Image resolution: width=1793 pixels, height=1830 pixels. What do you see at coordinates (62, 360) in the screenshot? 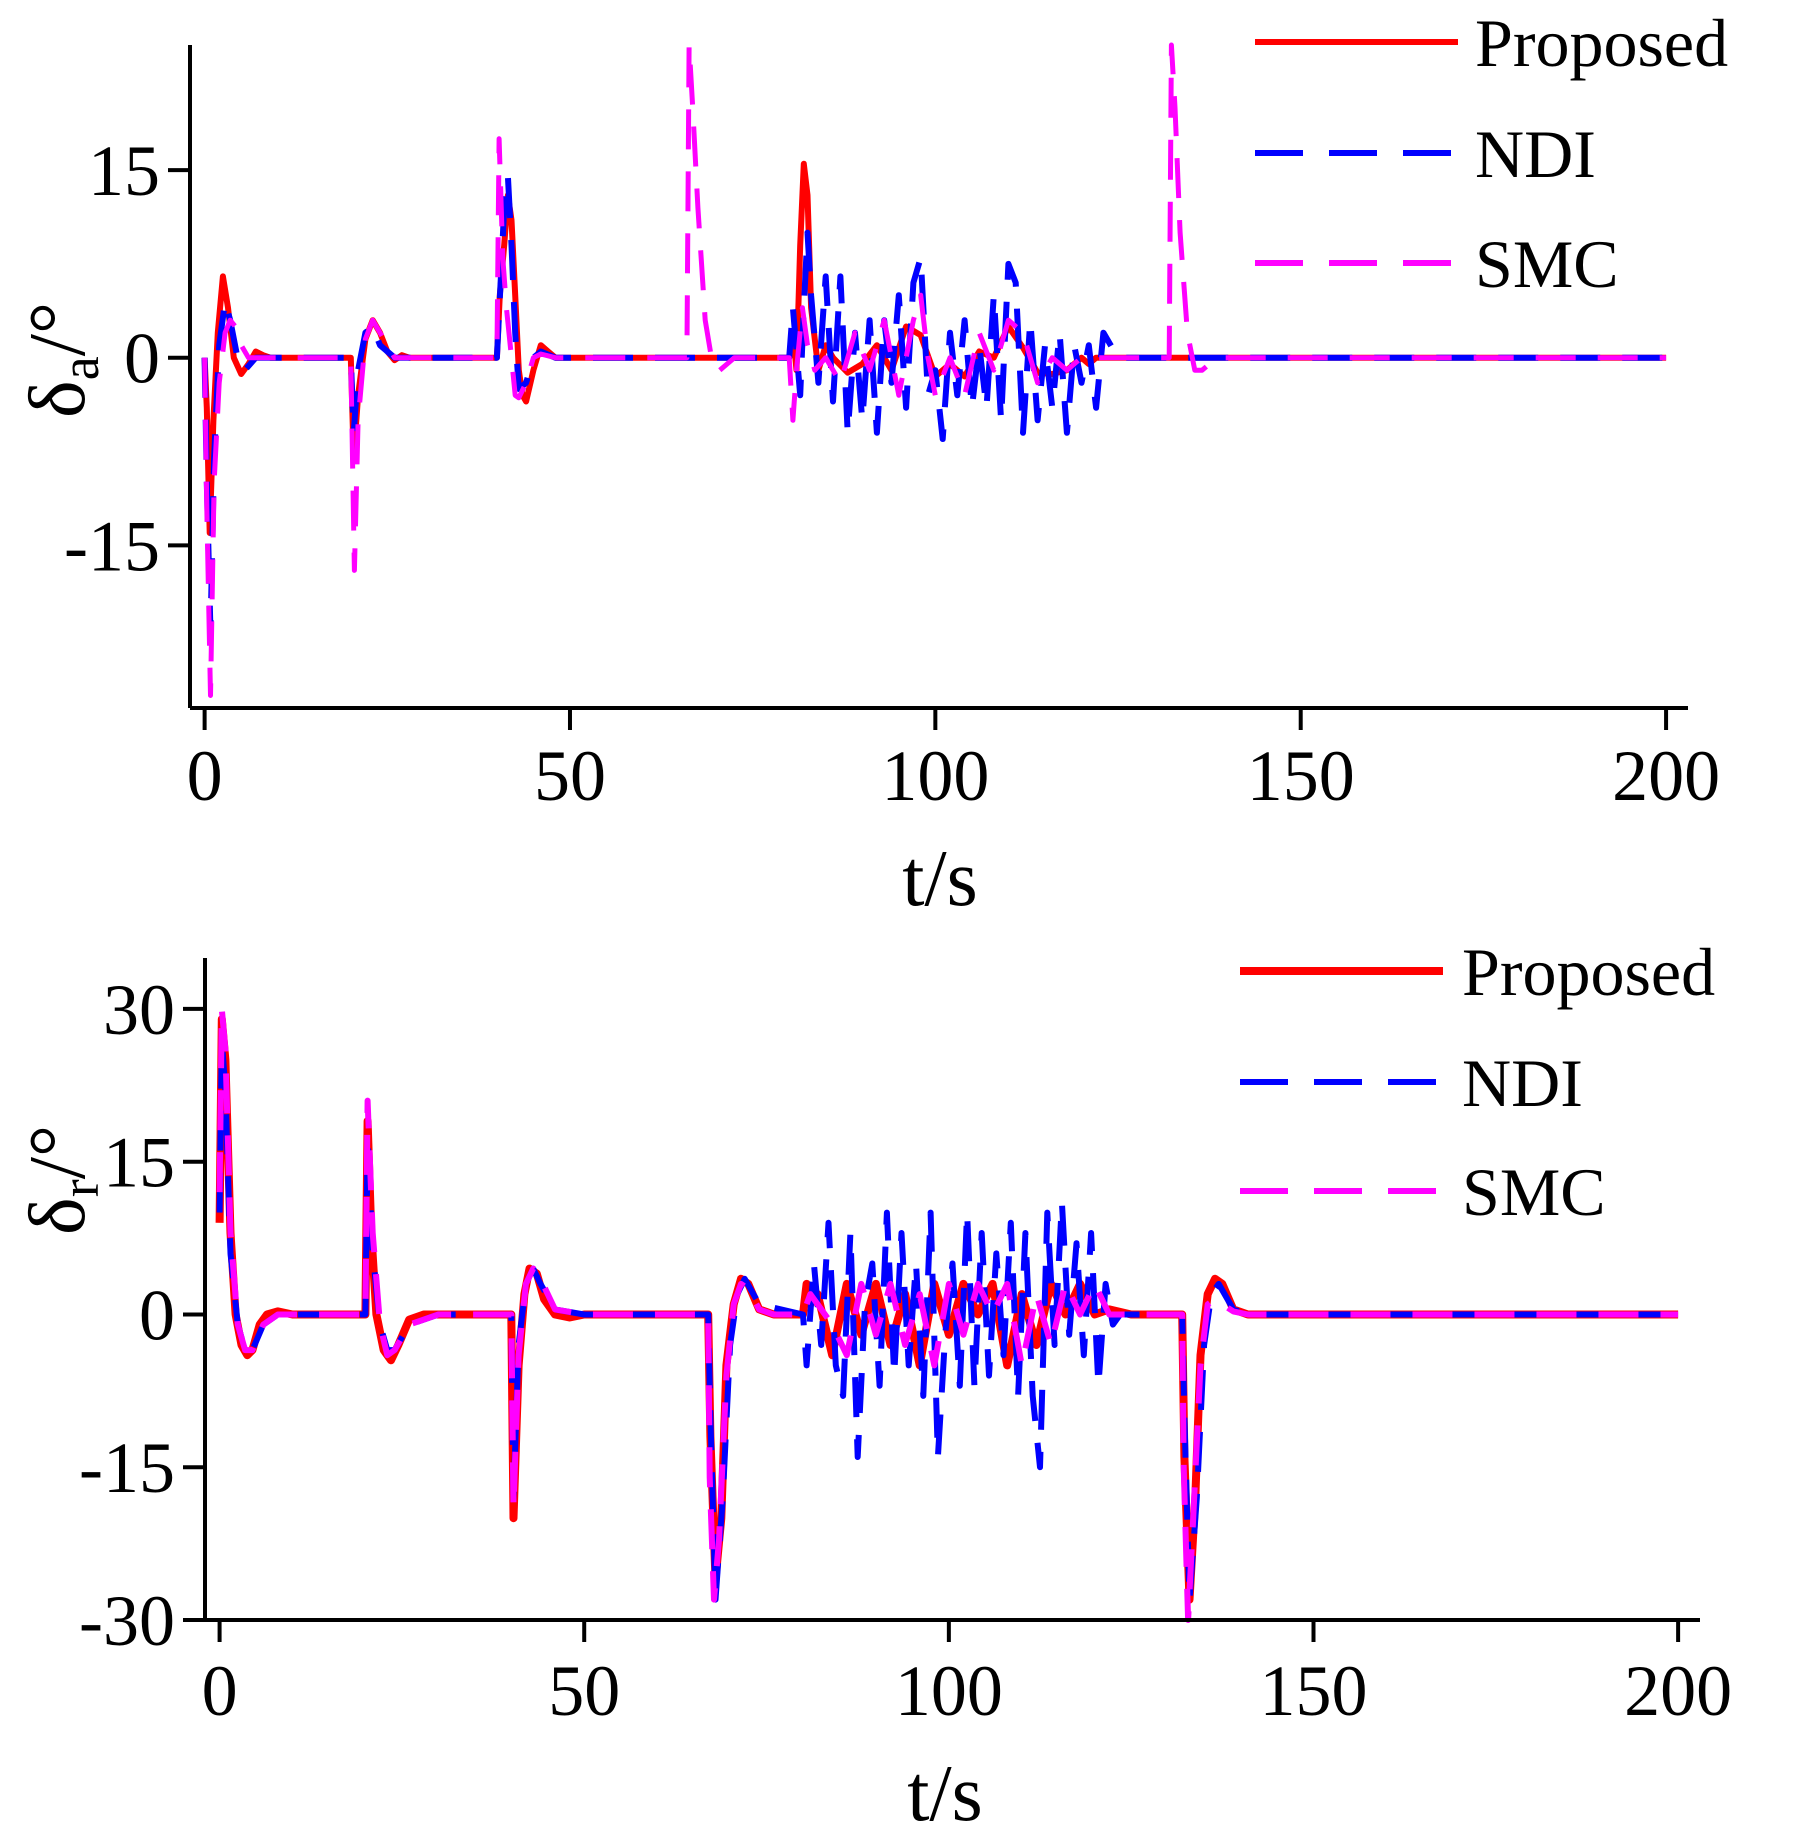
I see `aileron-y-axis-label: δa/°` at bounding box center [62, 360].